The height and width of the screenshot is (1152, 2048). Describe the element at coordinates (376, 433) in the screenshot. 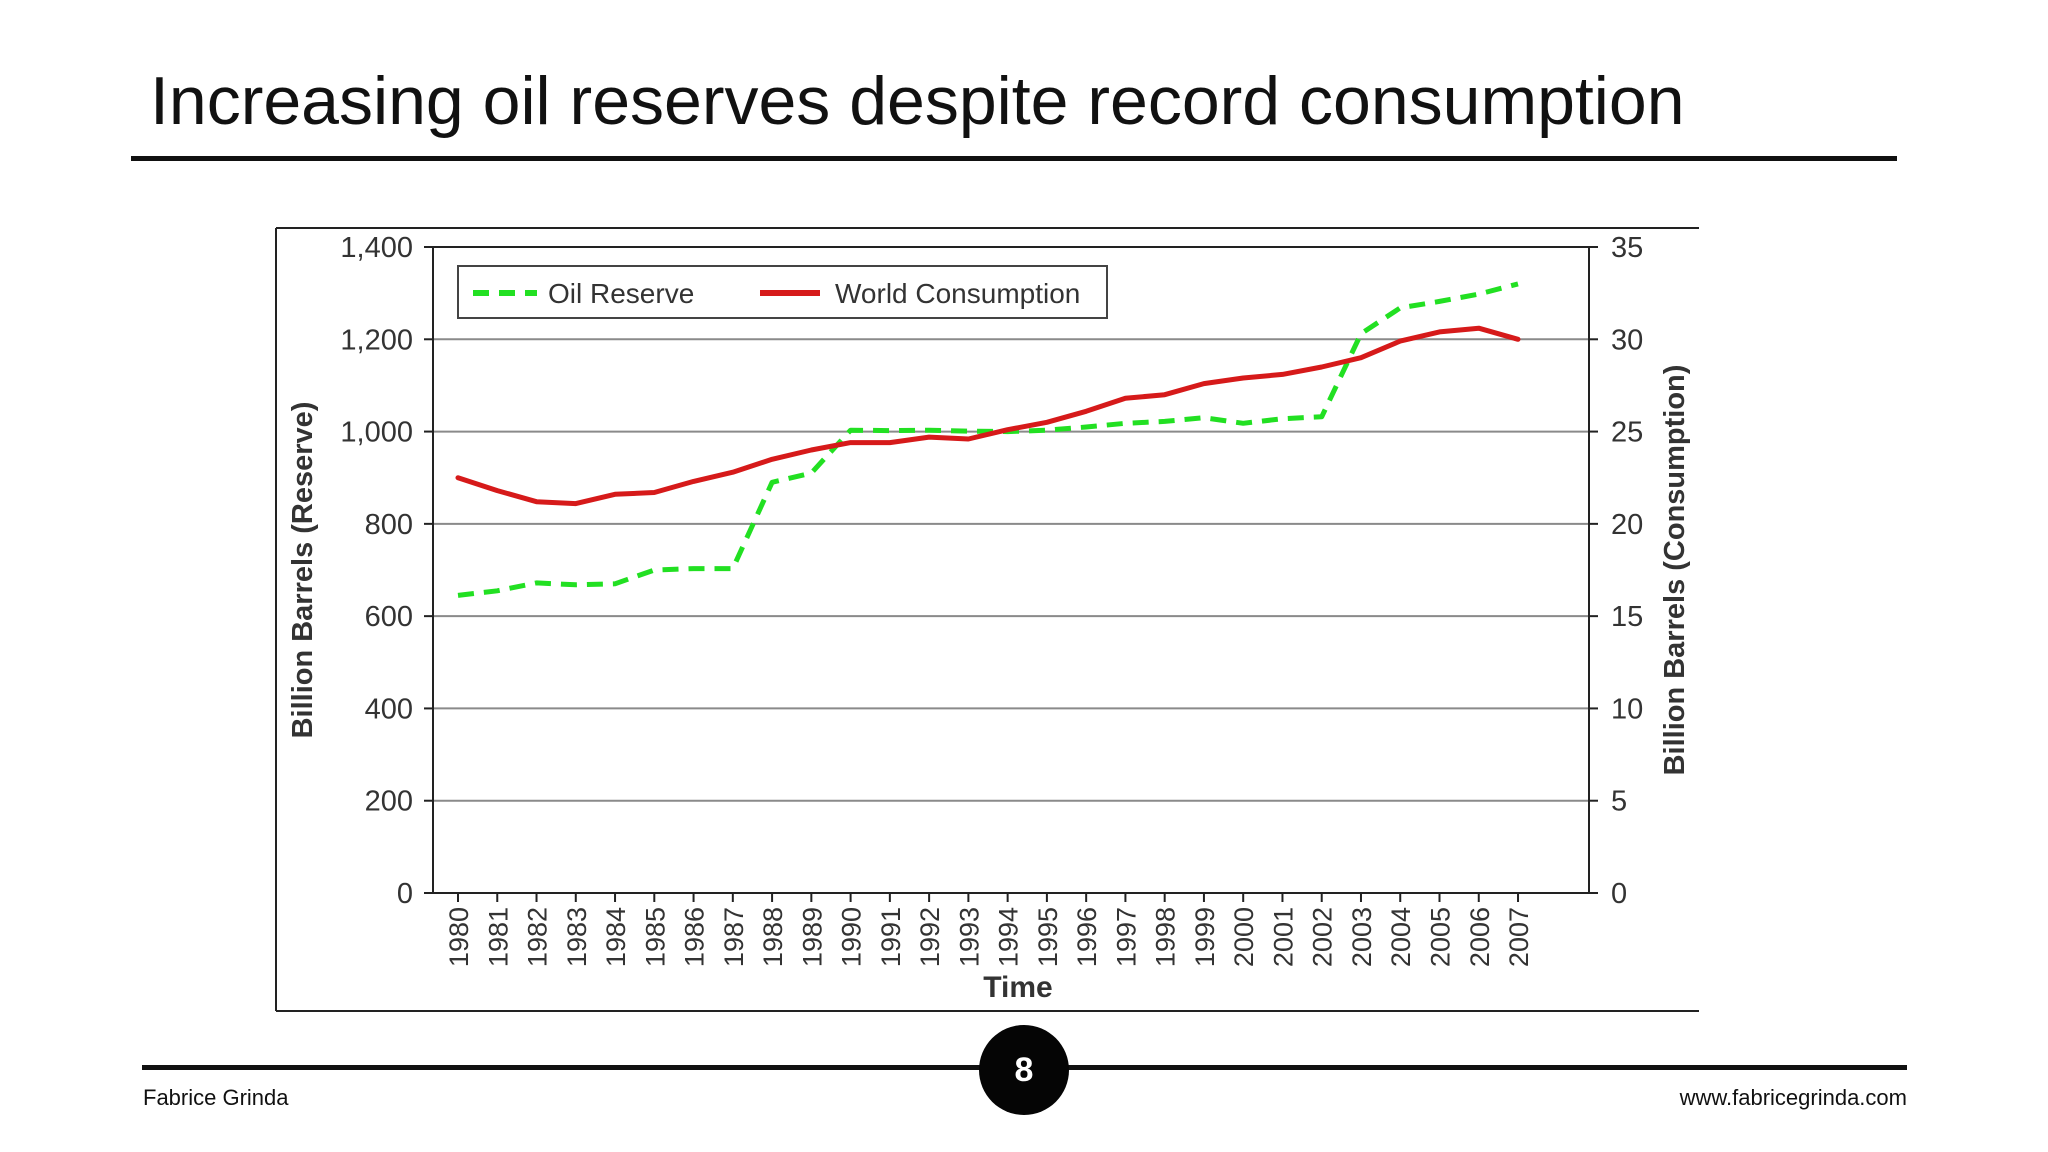

I see `y-tick-label-left: 1,000` at that location.